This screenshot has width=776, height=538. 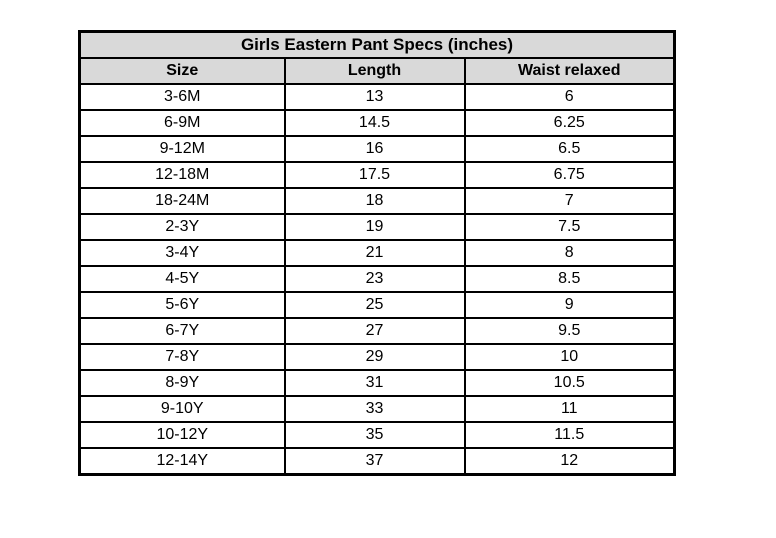 I want to click on table-row: 2-3Y 19 7.5, so click(x=377, y=227).